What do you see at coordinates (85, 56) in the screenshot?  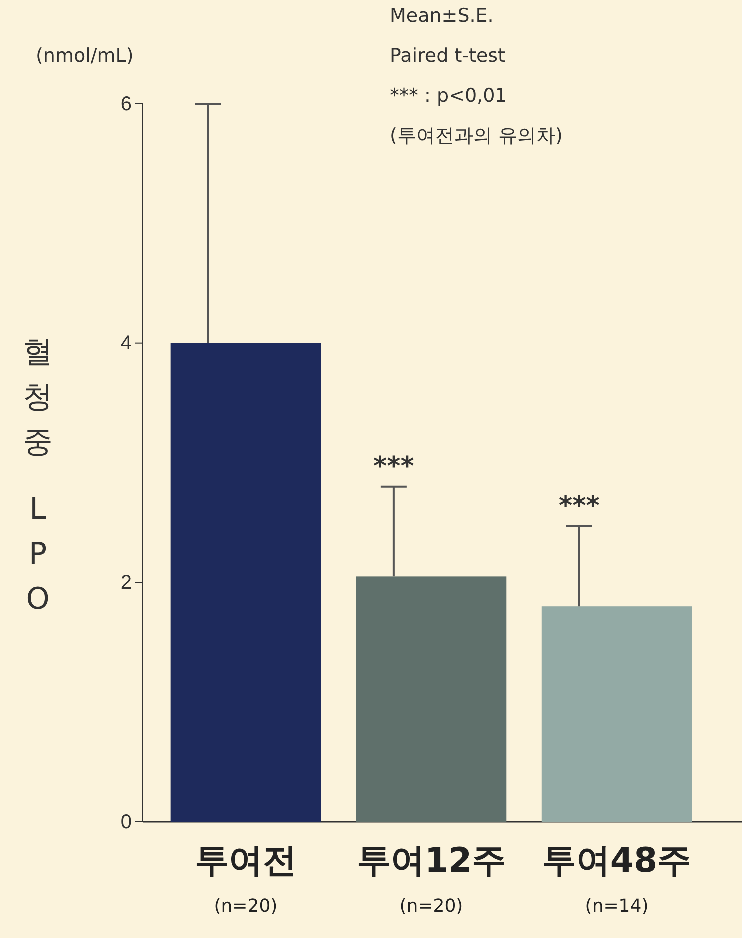 I see `text: (nmol/mL)` at bounding box center [85, 56].